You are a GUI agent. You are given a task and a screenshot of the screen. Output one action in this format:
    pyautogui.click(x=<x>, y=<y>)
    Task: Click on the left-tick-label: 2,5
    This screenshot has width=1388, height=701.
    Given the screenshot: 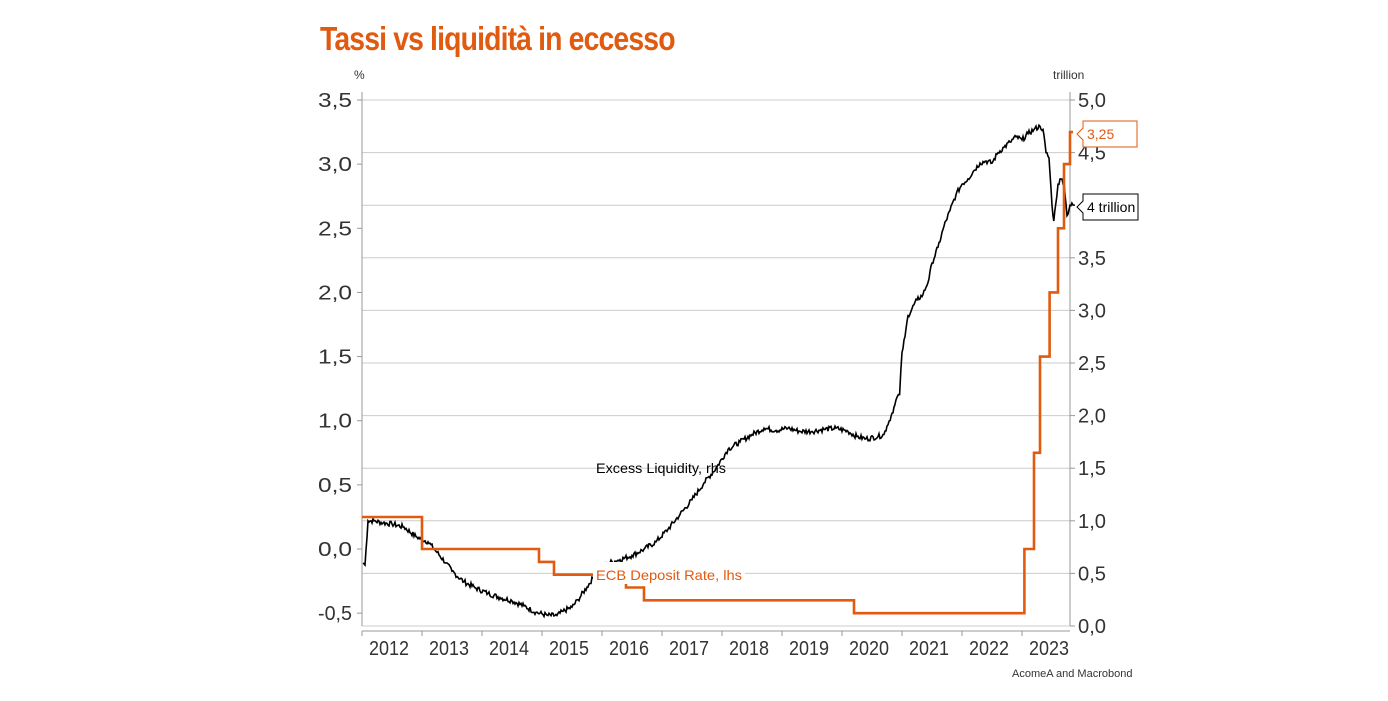 What is the action you would take?
    pyautogui.click(x=335, y=229)
    